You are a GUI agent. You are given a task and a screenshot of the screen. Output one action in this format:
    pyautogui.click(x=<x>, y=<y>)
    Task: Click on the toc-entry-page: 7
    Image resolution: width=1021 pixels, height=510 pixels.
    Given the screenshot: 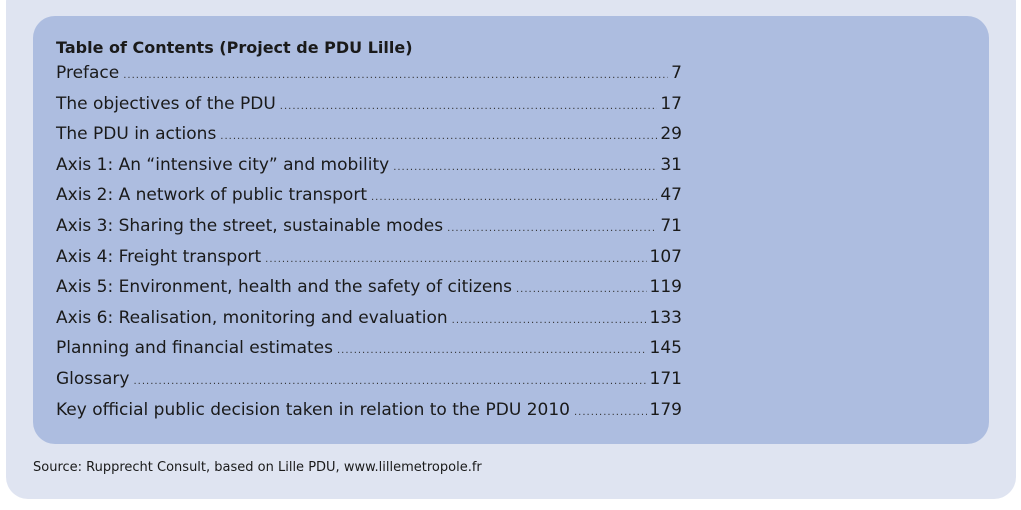 What is the action you would take?
    pyautogui.click(x=676, y=73)
    